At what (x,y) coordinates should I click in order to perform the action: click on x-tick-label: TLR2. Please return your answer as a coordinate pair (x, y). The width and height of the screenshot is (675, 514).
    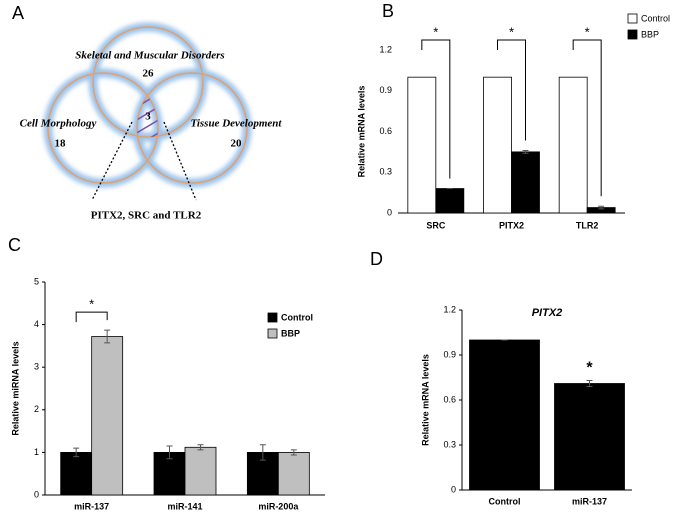
    Looking at the image, I should click on (587, 225).